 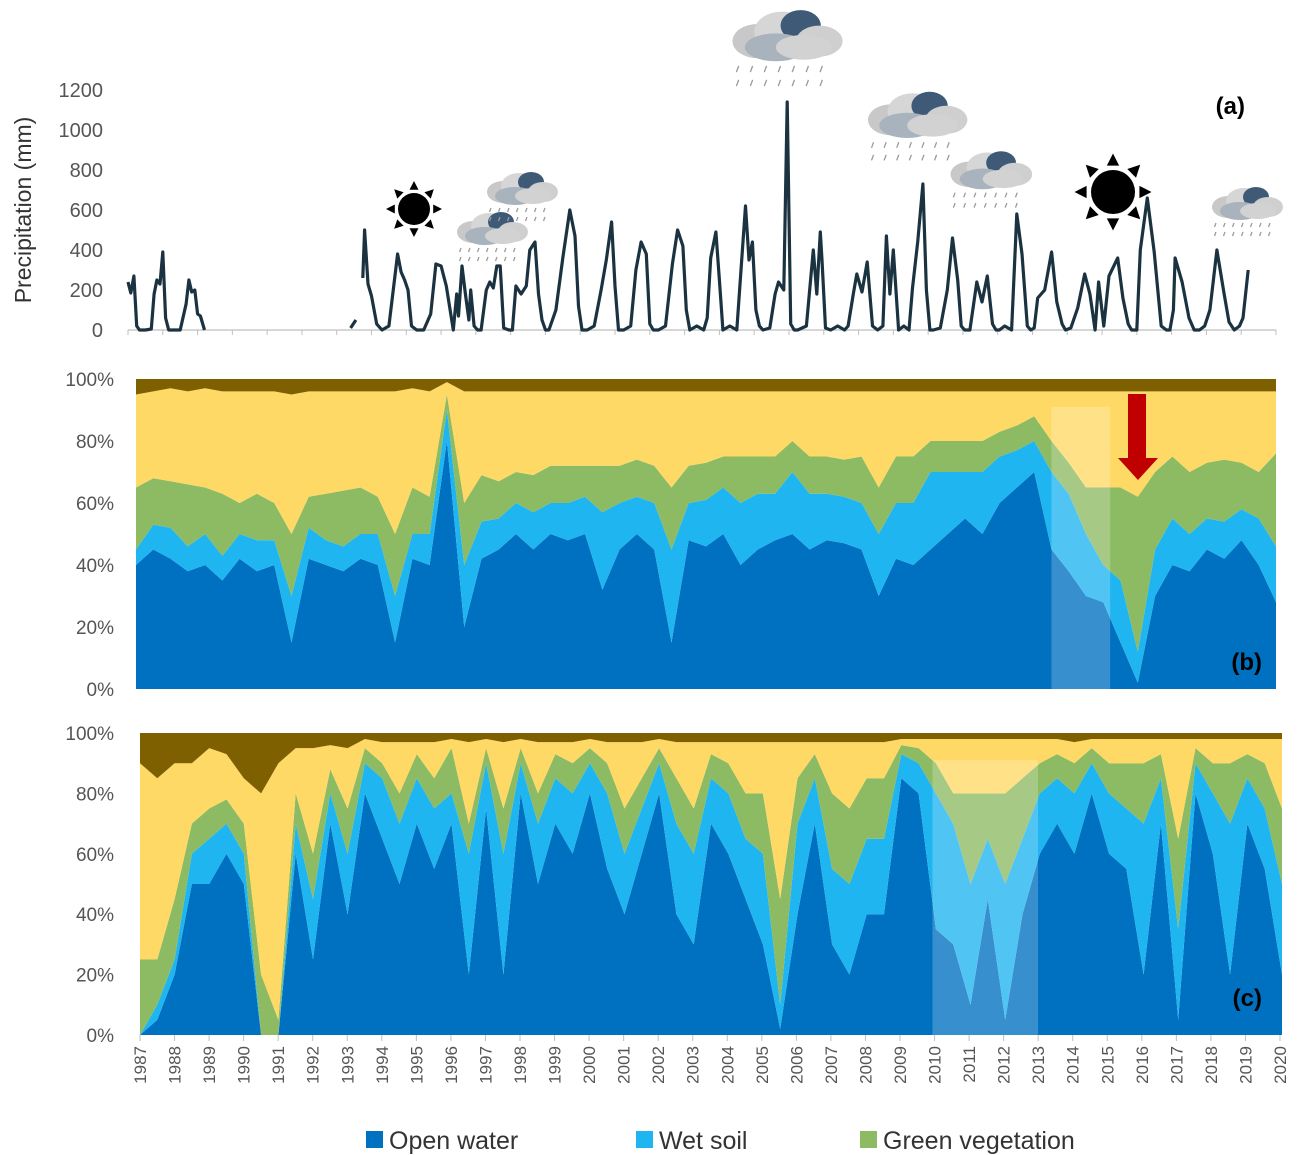 What do you see at coordinates (485, 1065) in the screenshot?
I see `x-tick-label: 1997` at bounding box center [485, 1065].